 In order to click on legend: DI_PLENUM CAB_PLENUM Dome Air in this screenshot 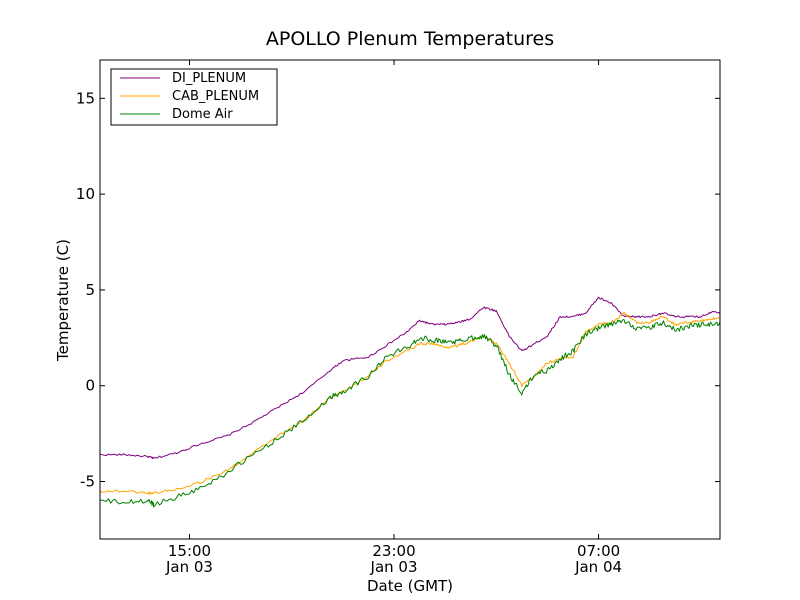, I will do `click(194, 97)`.